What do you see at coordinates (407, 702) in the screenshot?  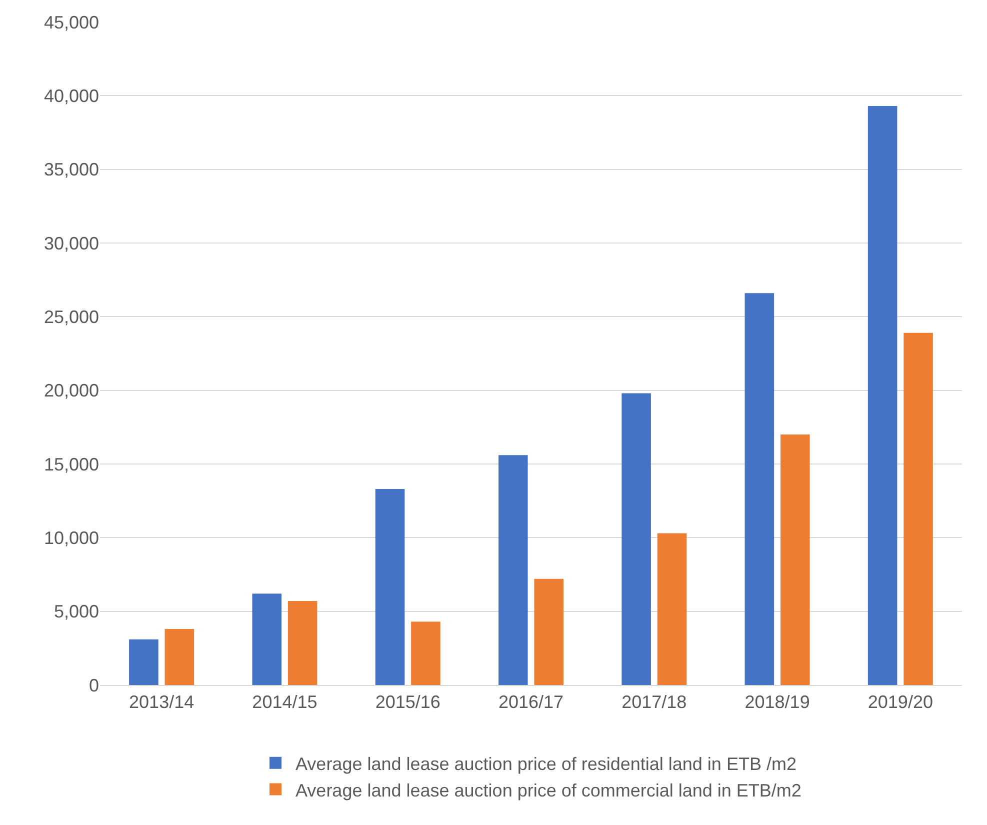 I see `x-tick-label: 2015/16` at bounding box center [407, 702].